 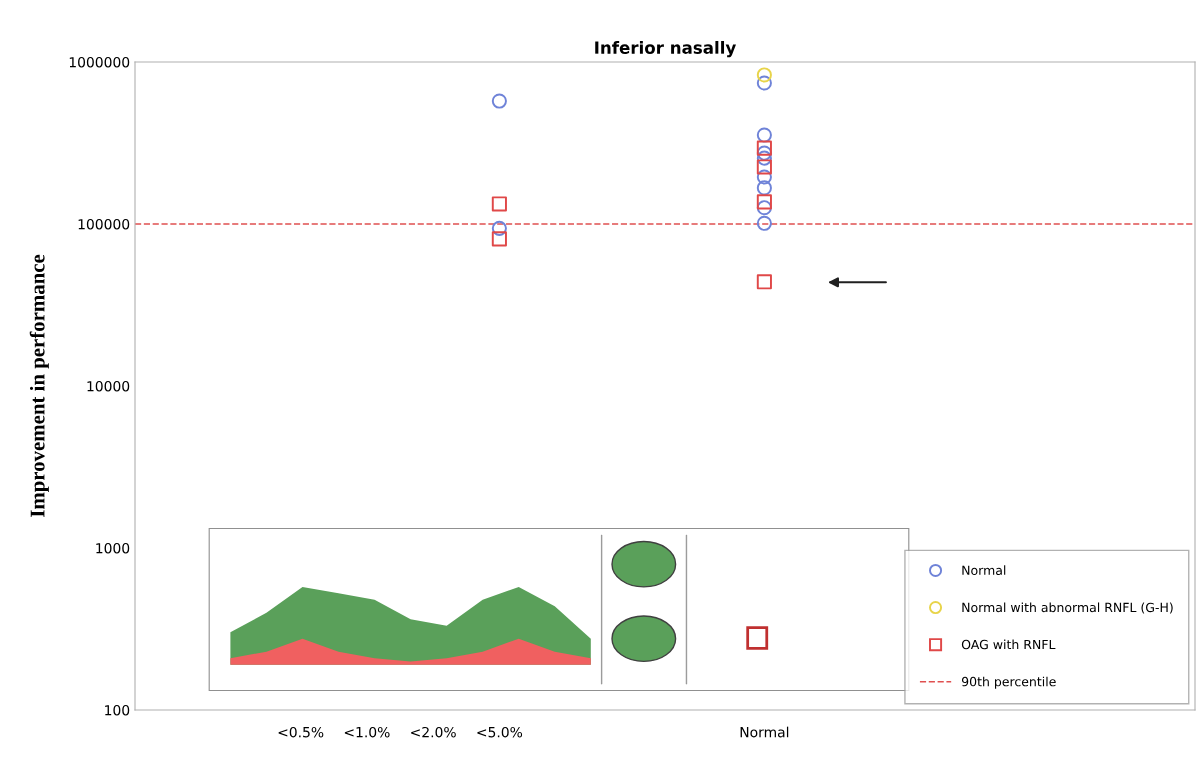 I want to click on x-tick-label: <5.0%, so click(x=500, y=732).